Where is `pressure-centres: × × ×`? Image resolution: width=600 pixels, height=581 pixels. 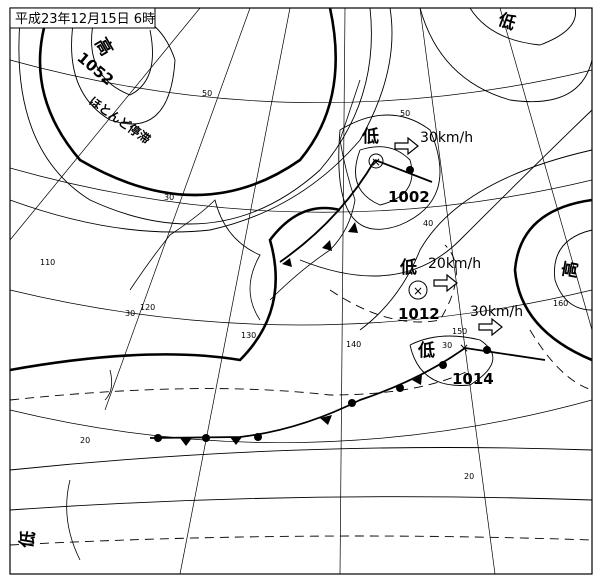
pressure-centres: × × × is located at coordinates (418, 254).